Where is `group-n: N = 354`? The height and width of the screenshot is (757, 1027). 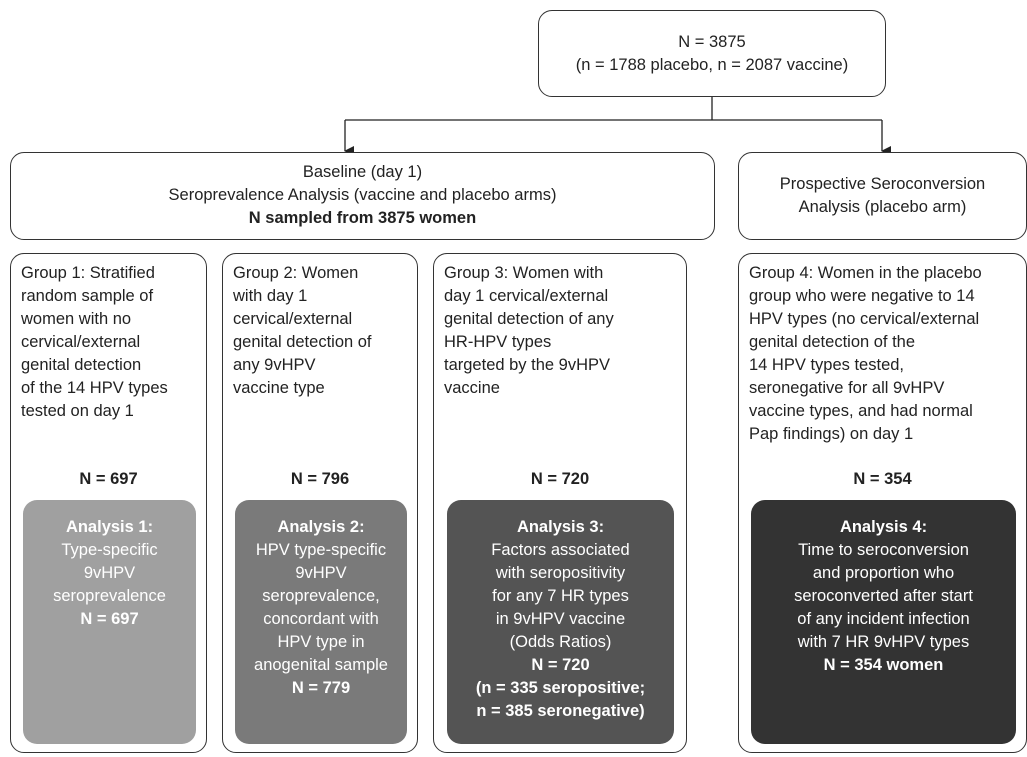 group-n: N = 354 is located at coordinates (882, 479).